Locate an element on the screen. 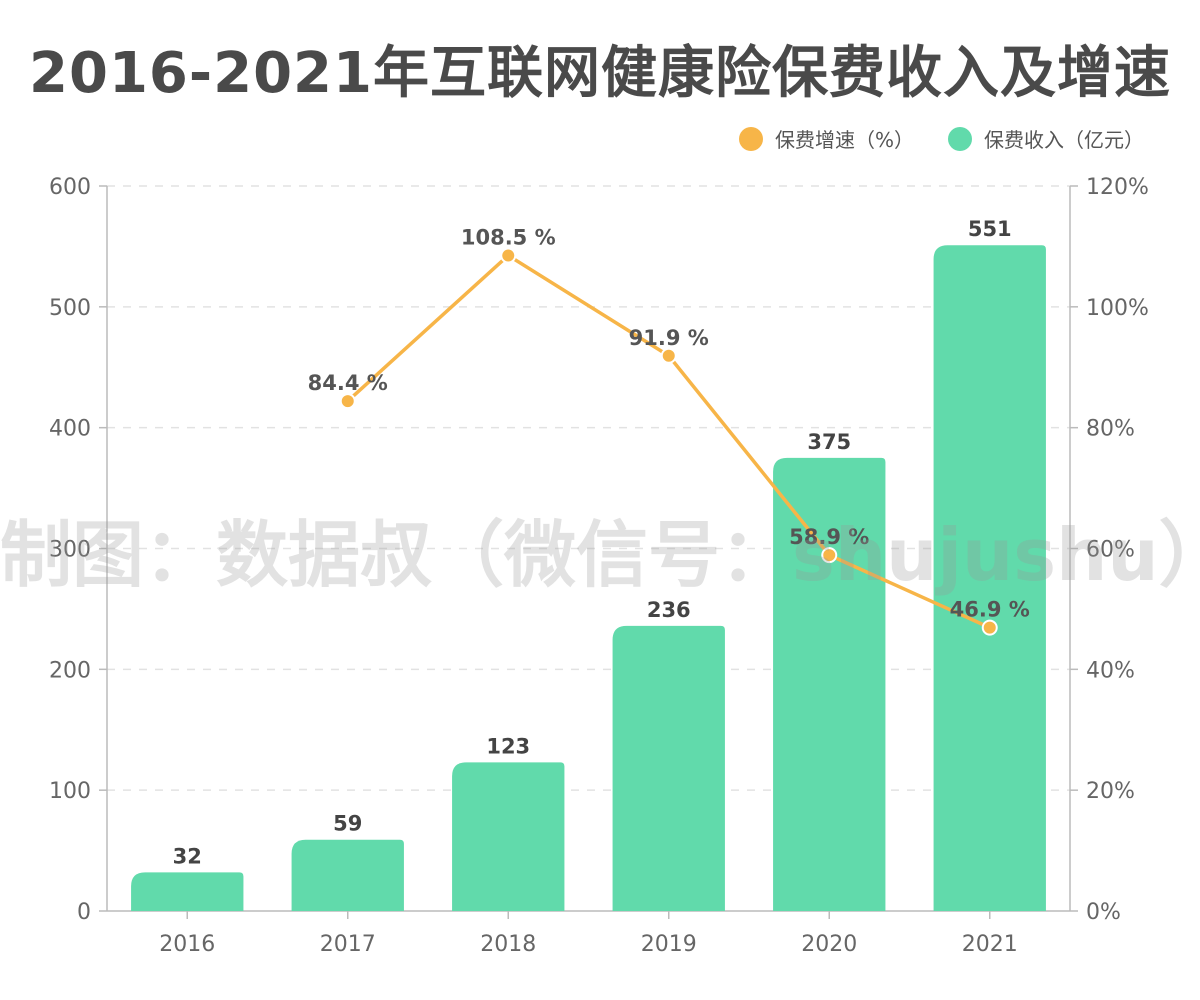 Image resolution: width=1200 pixels, height=1000 pixels. bar-value-label: 551 is located at coordinates (990, 229).